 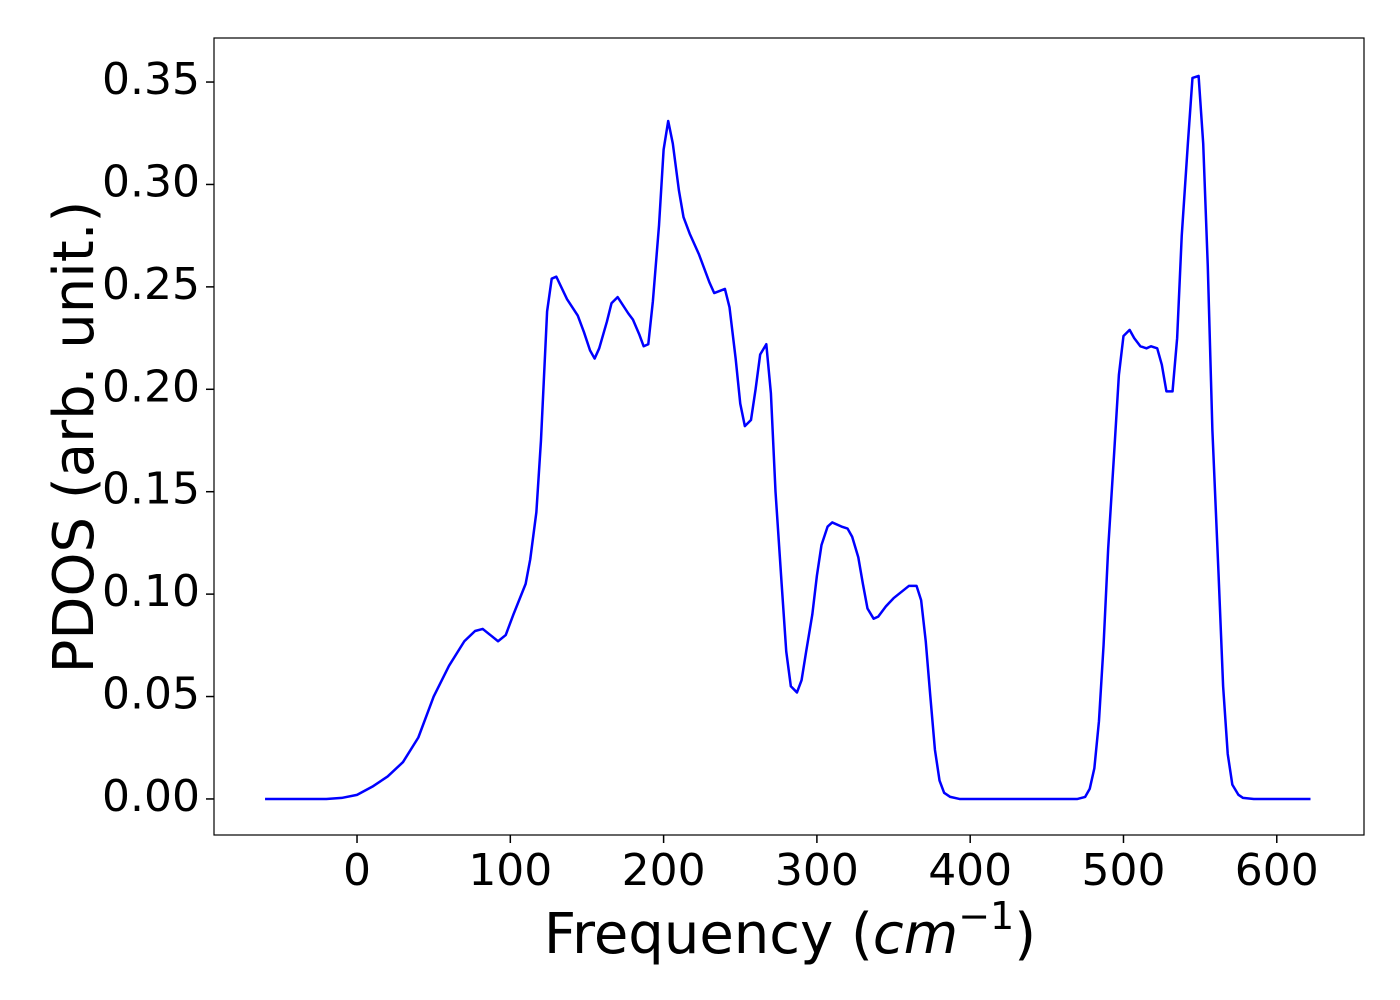 What do you see at coordinates (915, 934) in the screenshot?
I see `x-label-part: cm` at bounding box center [915, 934].